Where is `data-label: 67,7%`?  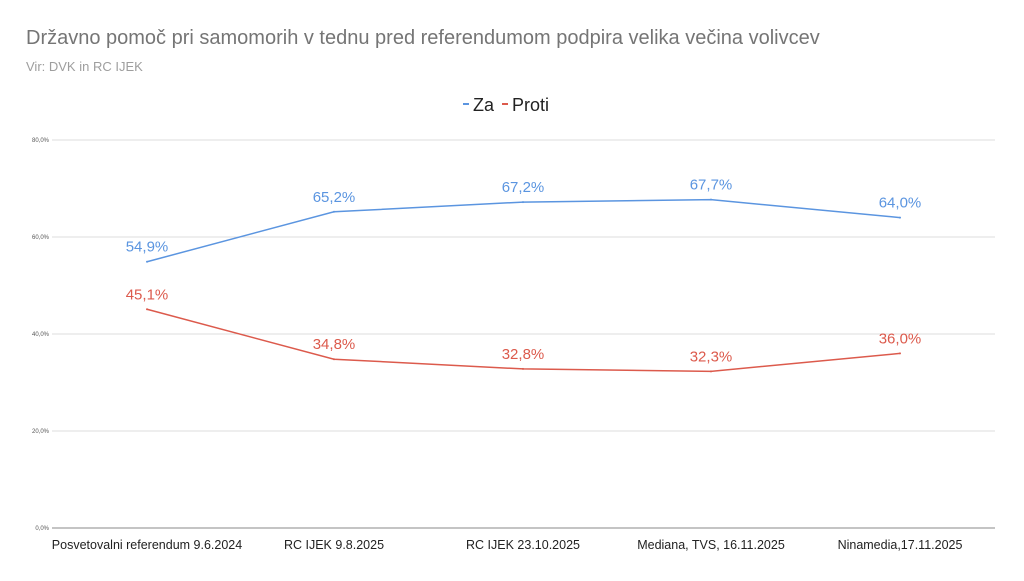 data-label: 67,7% is located at coordinates (711, 185).